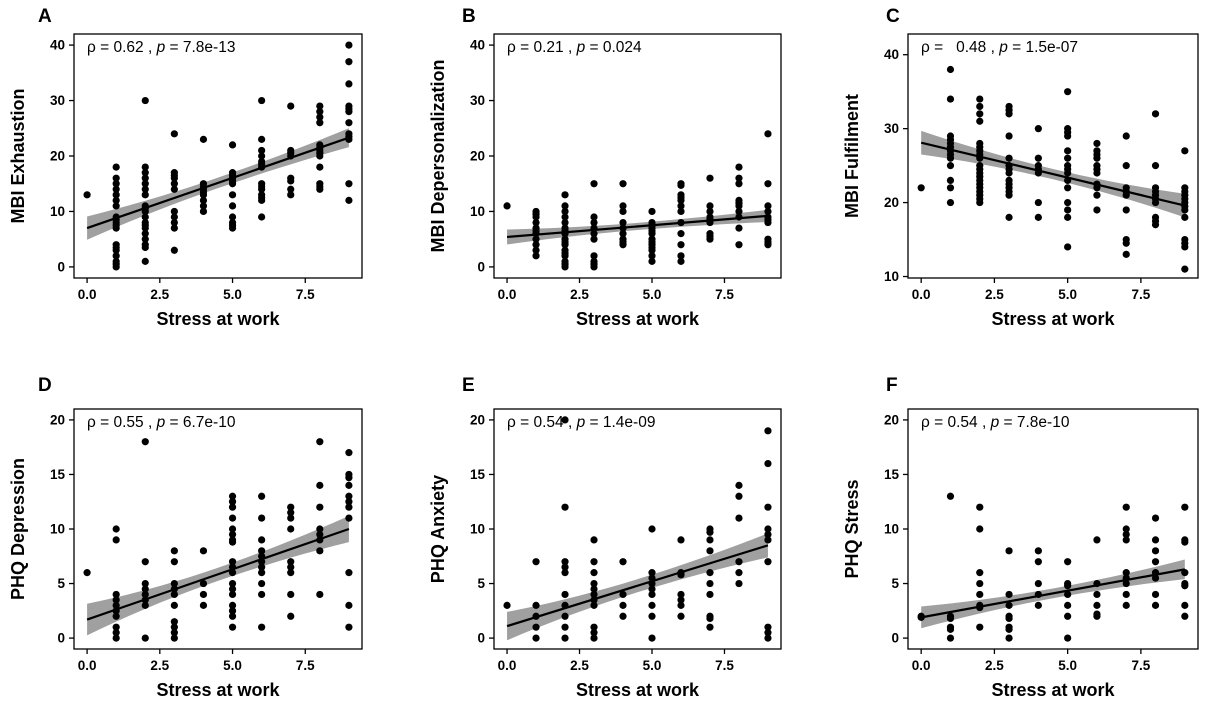  What do you see at coordinates (891, 529) in the screenshot?
I see `y-tick-label: 10` at bounding box center [891, 529].